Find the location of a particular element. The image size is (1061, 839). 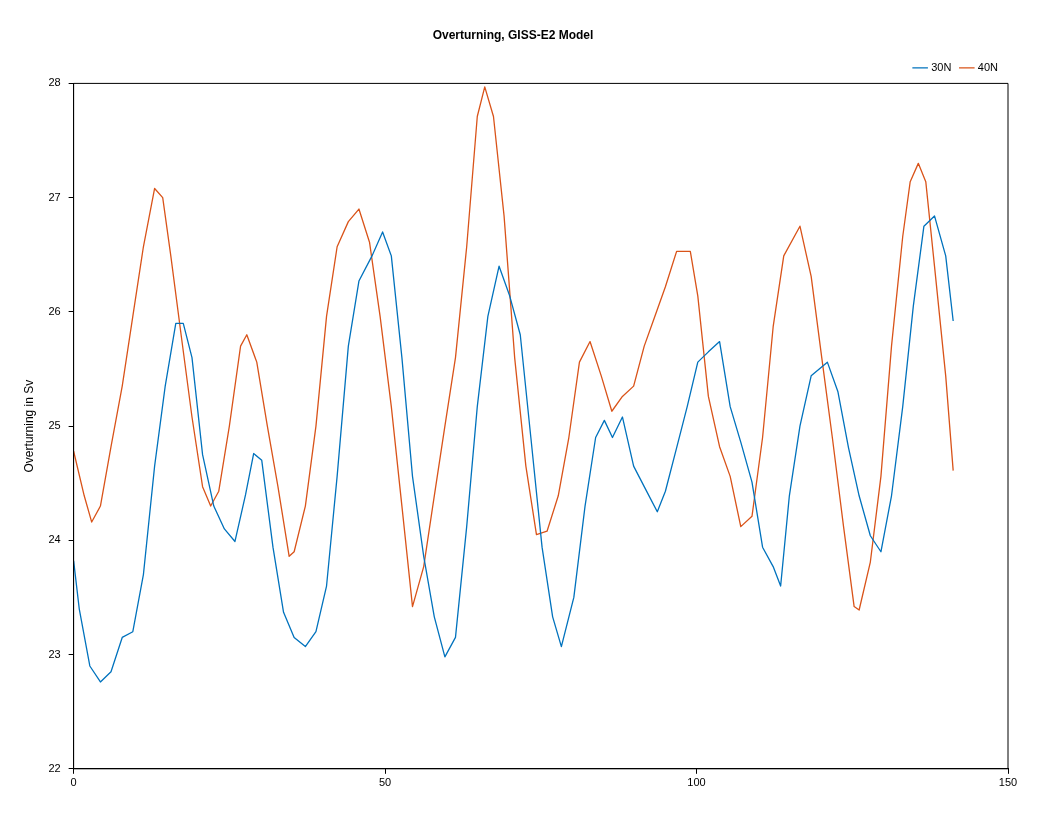

y-tick-label: 23 is located at coordinates (54, 653).